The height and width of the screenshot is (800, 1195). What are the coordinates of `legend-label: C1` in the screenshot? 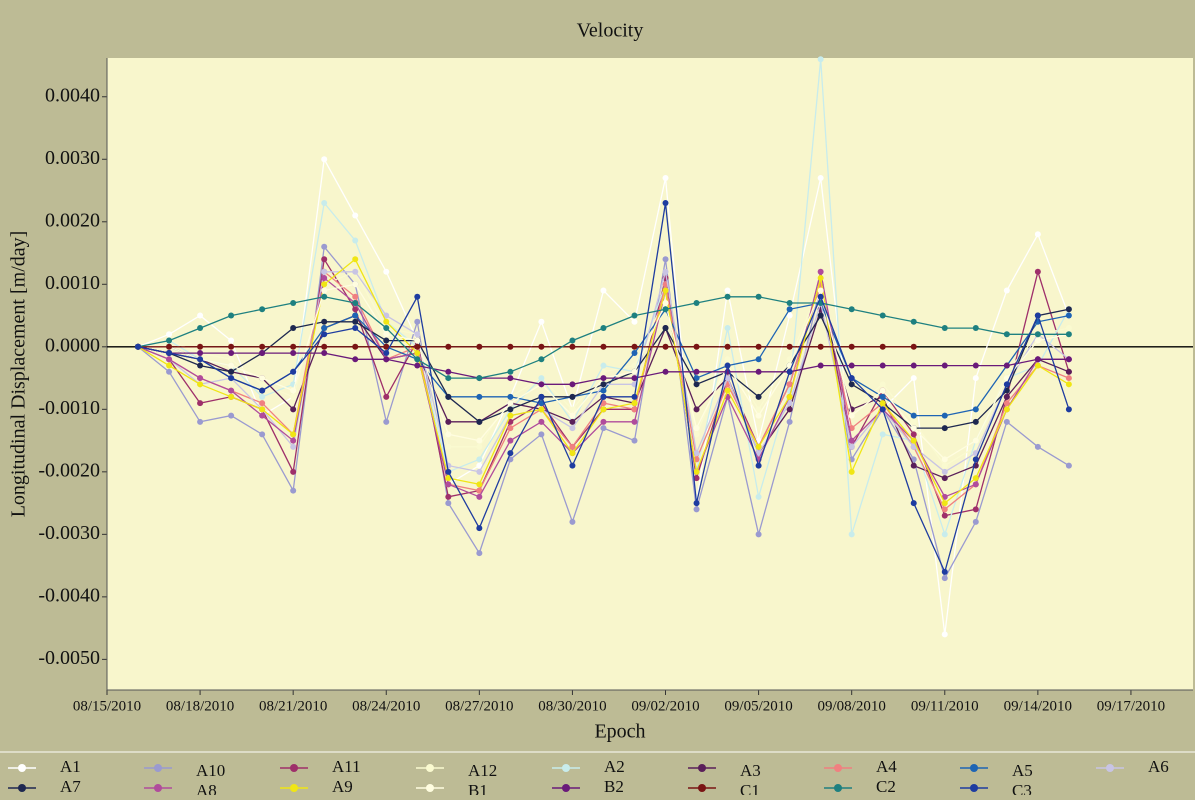 It's located at (750, 788).